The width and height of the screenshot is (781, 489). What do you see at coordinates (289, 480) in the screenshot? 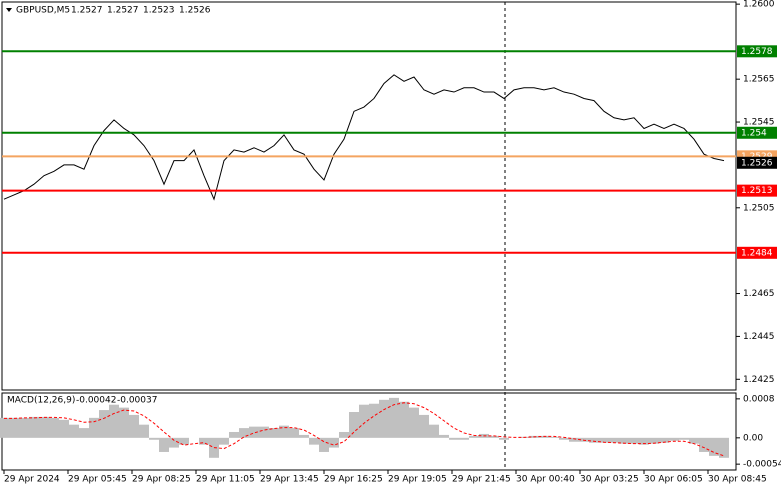
I see `x-tick-label: 29 Apr 13:45` at bounding box center [289, 480].